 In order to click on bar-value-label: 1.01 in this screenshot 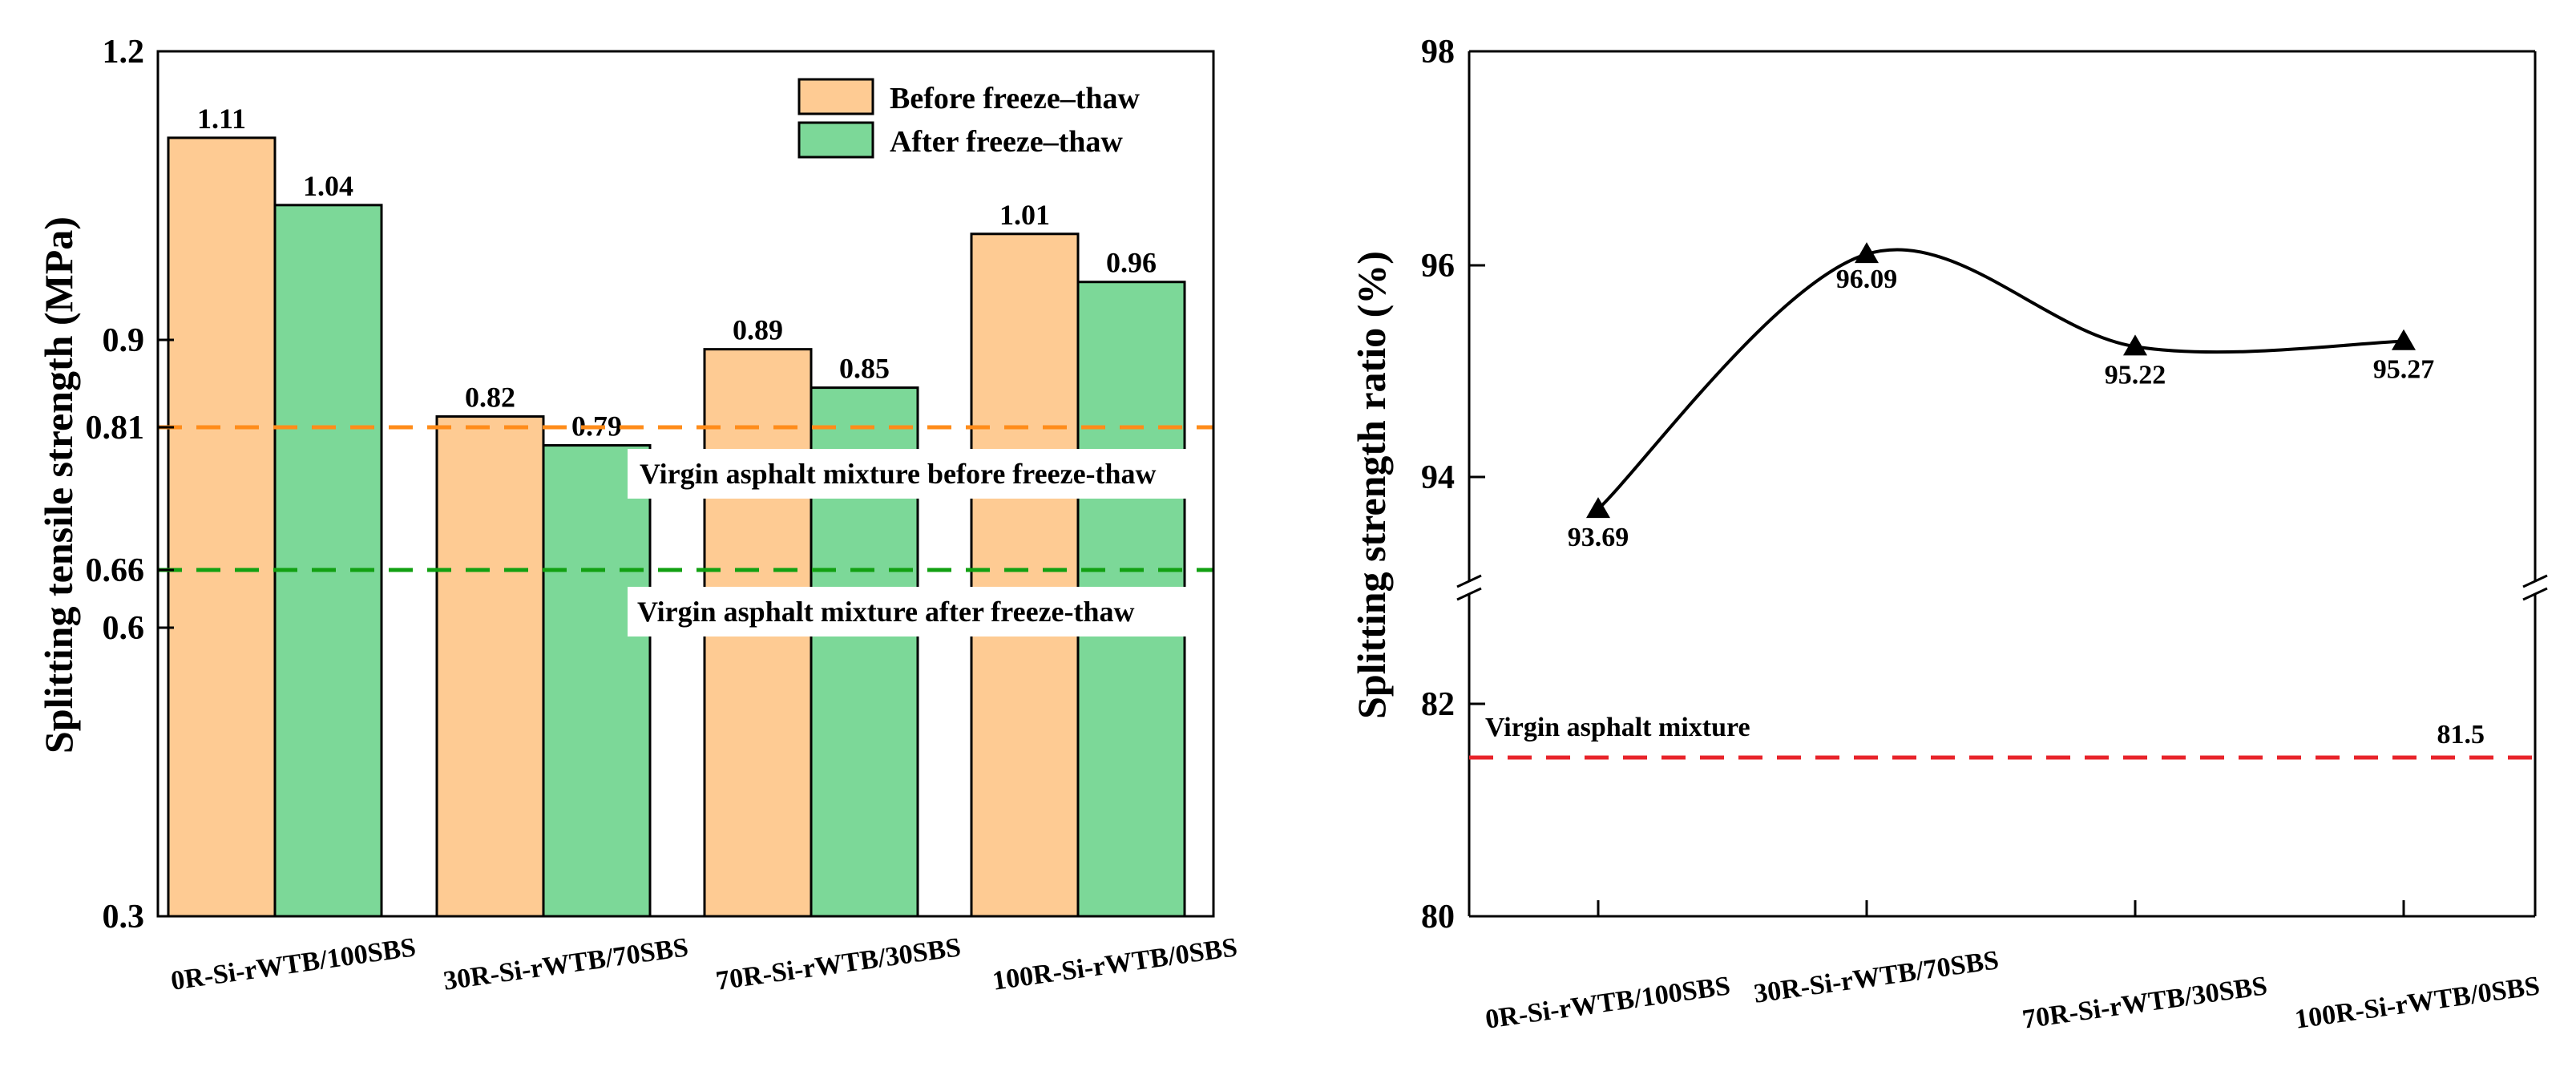, I will do `click(1024, 215)`.